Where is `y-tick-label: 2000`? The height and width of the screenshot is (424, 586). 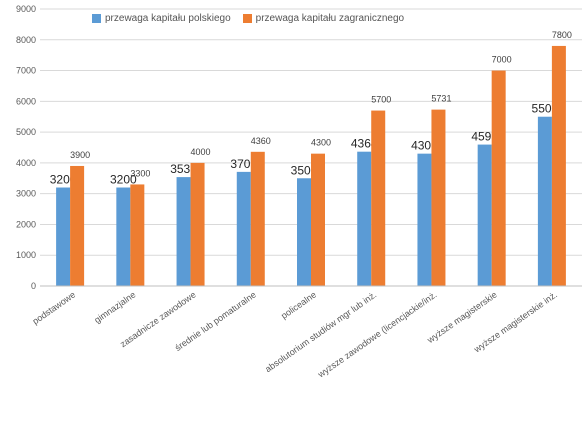
y-tick-label: 2000 is located at coordinates (26, 224).